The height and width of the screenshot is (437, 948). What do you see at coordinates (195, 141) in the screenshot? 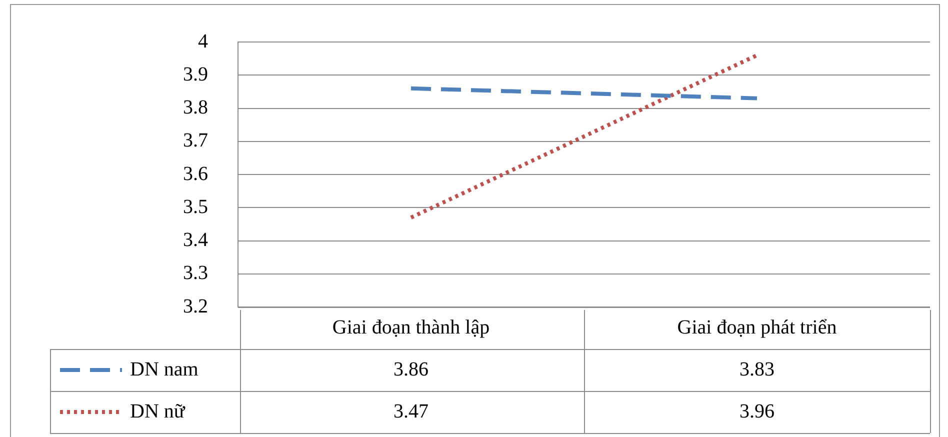
I see `y-tick-label: 3.7` at bounding box center [195, 141].